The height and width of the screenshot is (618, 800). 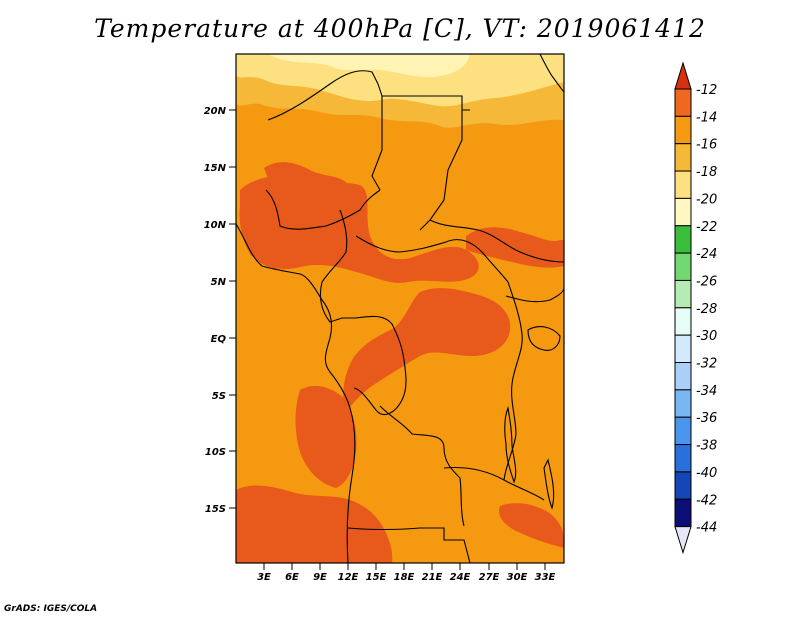 What do you see at coordinates (534, 295) in the screenshot?
I see `border-east-africa` at bounding box center [534, 295].